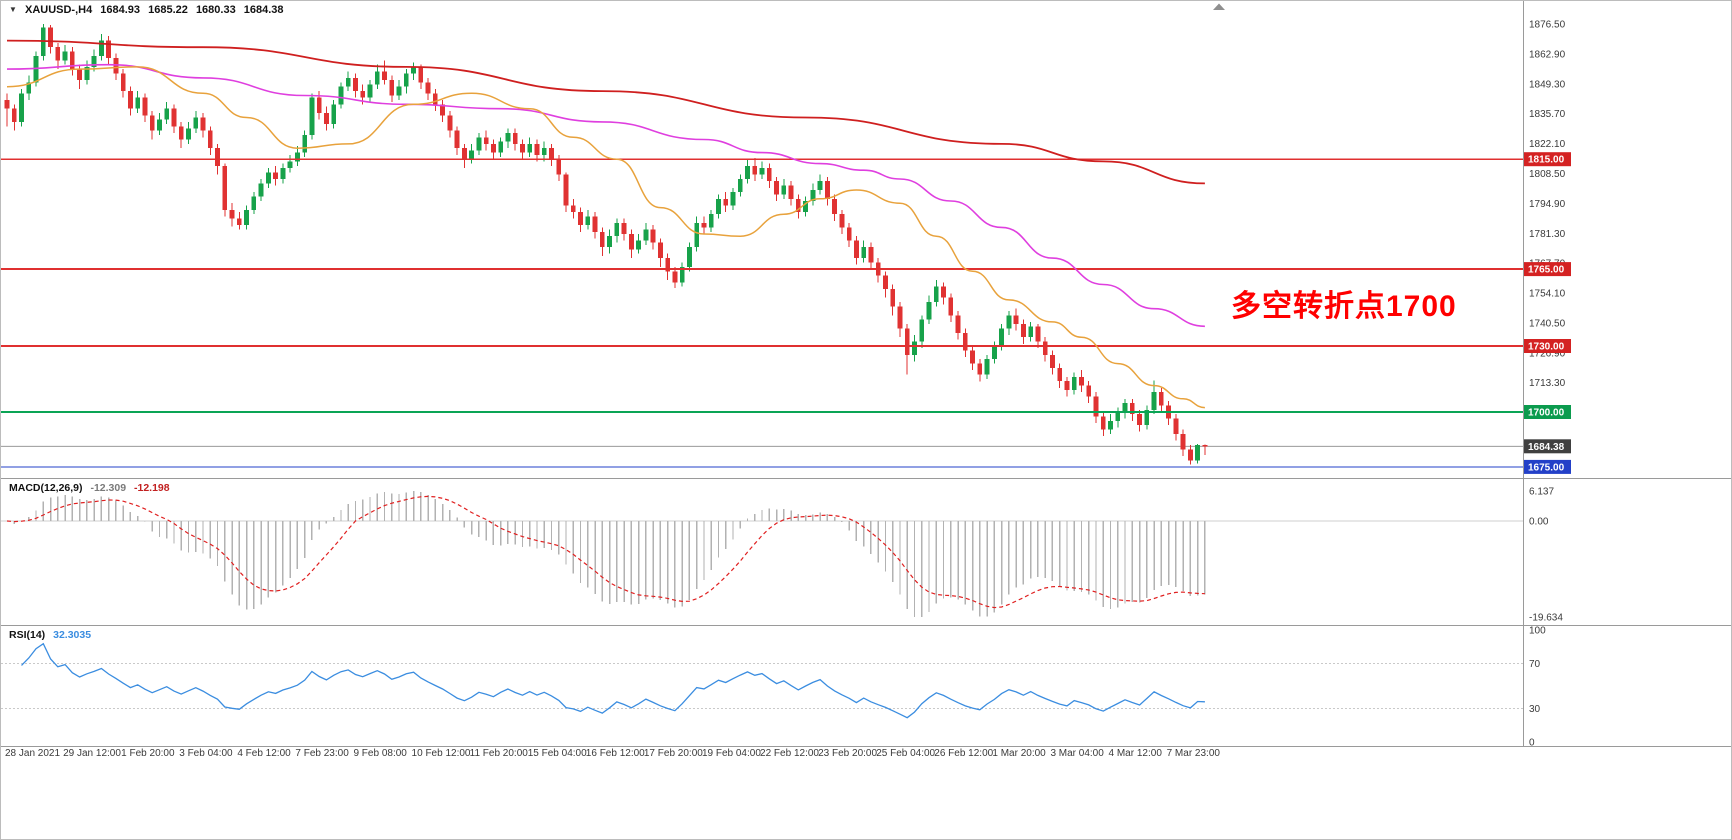 The width and height of the screenshot is (1732, 840). Describe the element at coordinates (1547, 234) in the screenshot. I see `price-tick-label: 1781.30` at that location.